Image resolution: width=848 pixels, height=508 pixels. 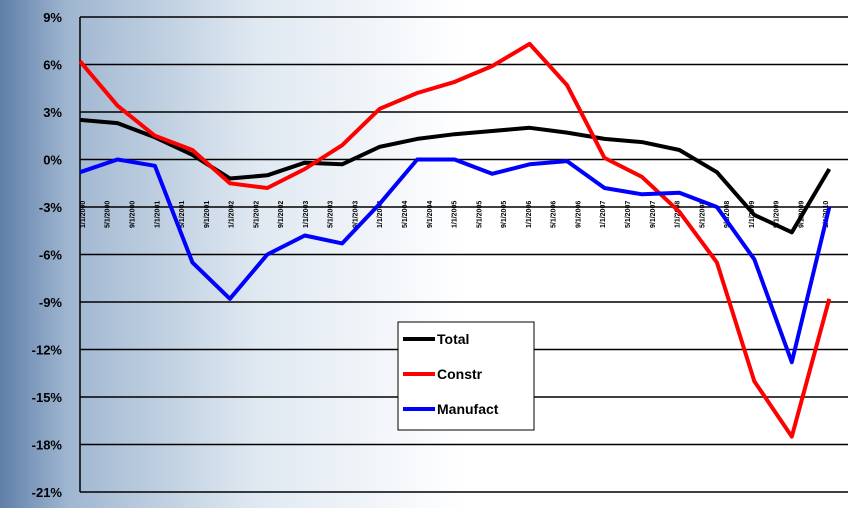 What do you see at coordinates (51, 207) in the screenshot?
I see `y-tick-label: -3%` at bounding box center [51, 207].